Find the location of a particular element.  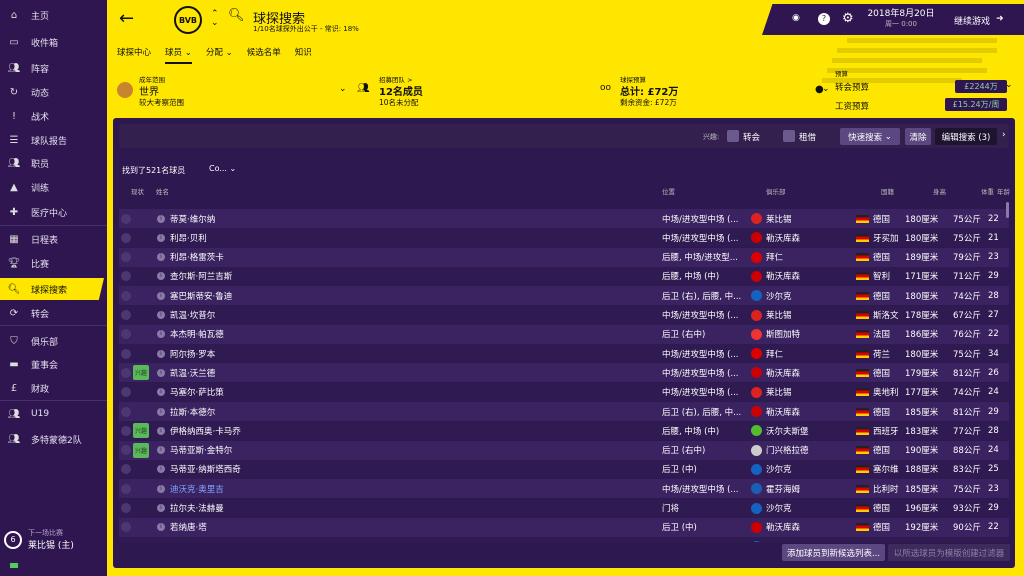

player-name: 拉斯·本德尔 is located at coordinates (193, 412).